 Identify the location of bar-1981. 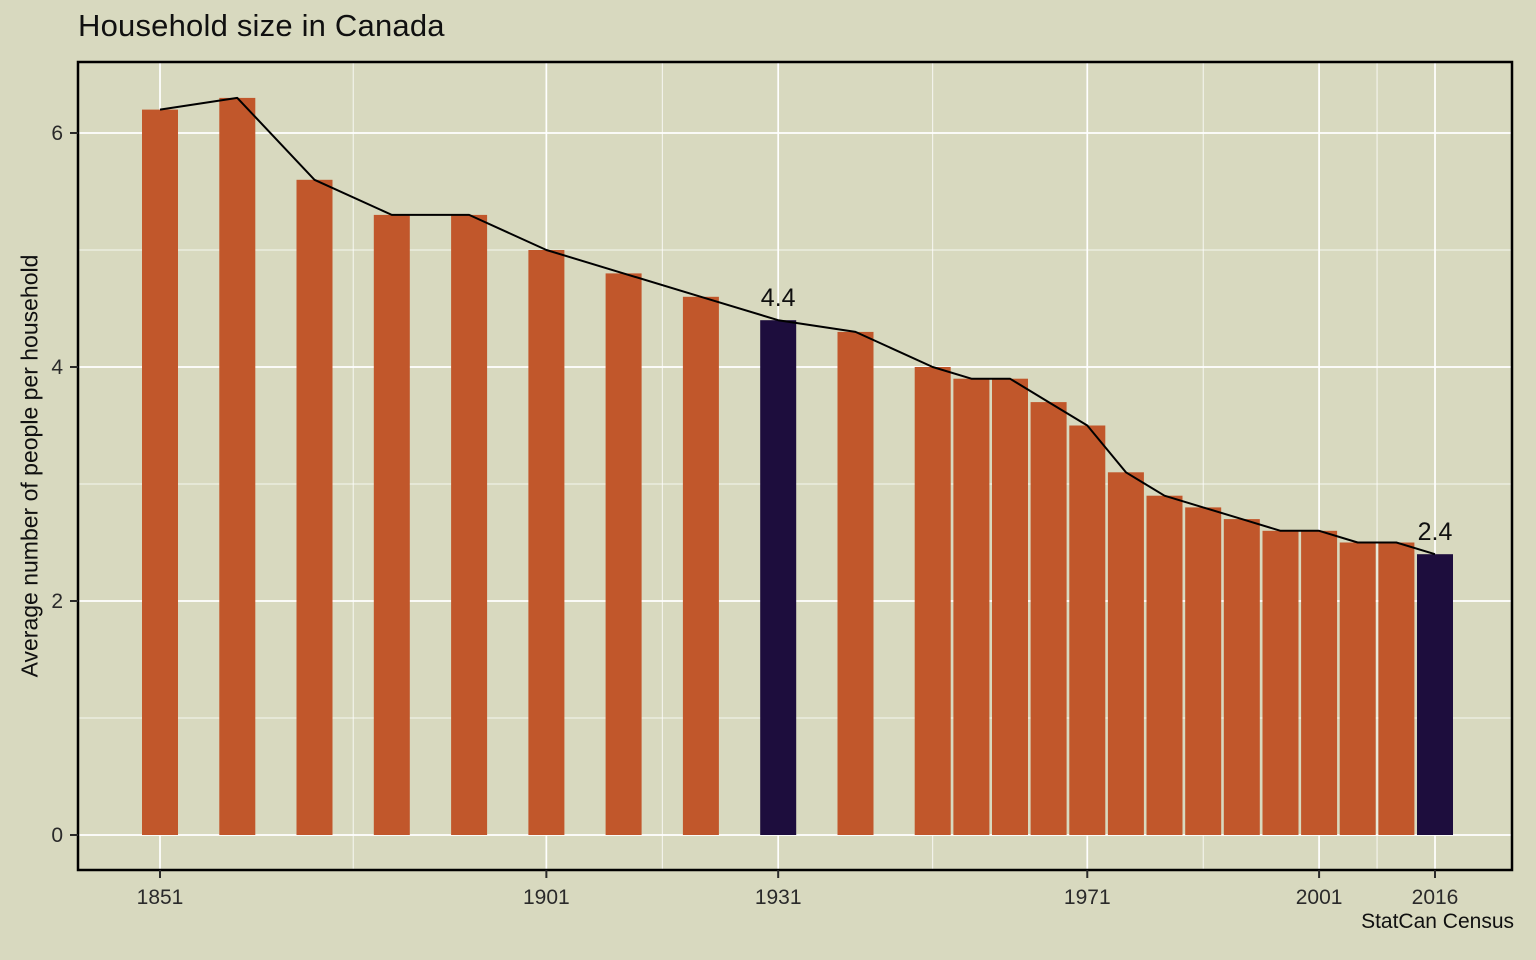
(1164, 665).